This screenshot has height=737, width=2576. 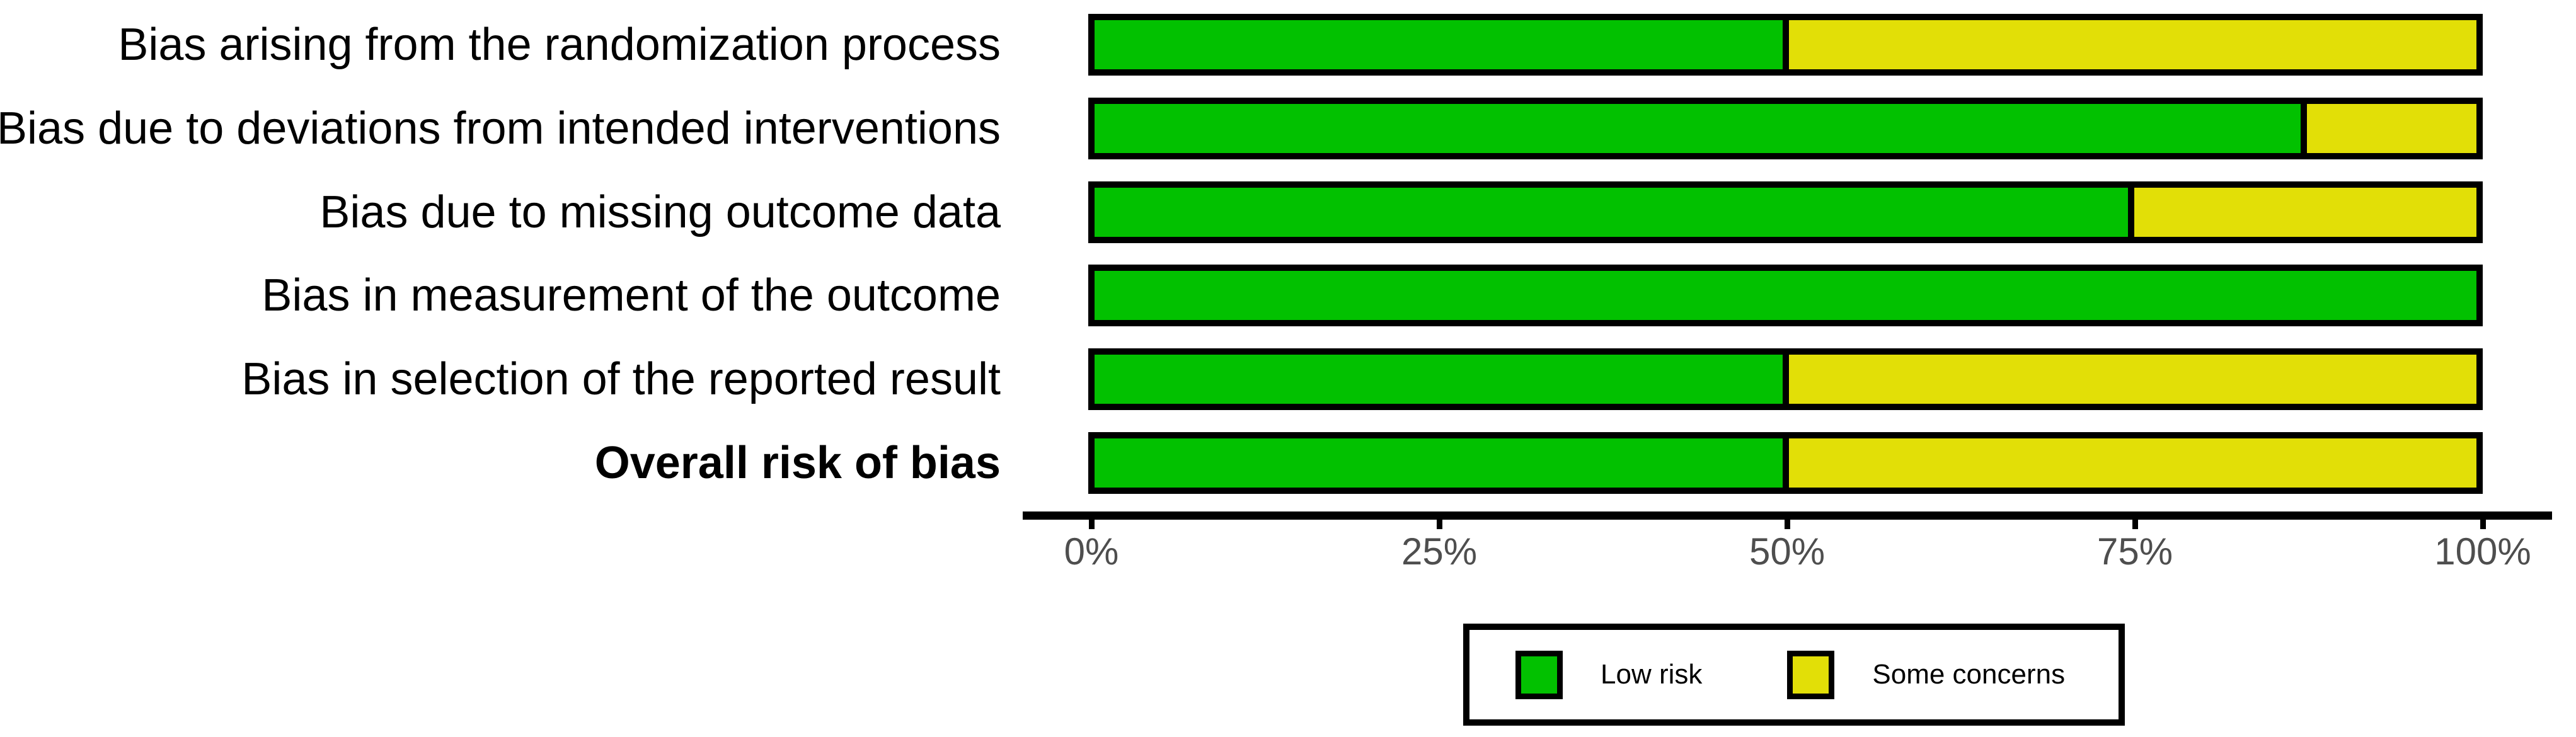 What do you see at coordinates (621, 379) in the screenshot?
I see `category-label: Bias in selection of the reported result` at bounding box center [621, 379].